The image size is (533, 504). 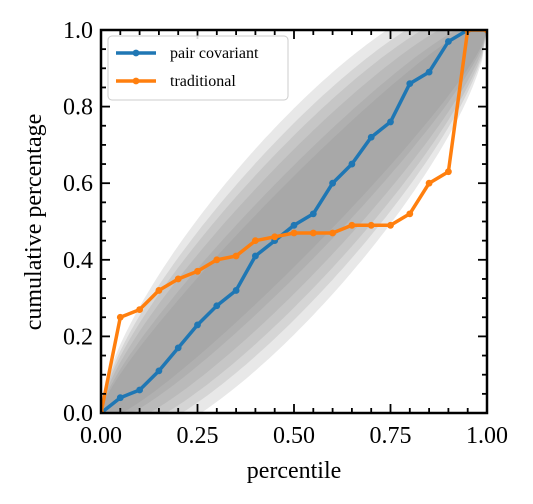 I want to click on y-tick-label: 1.0, so click(x=78, y=31).